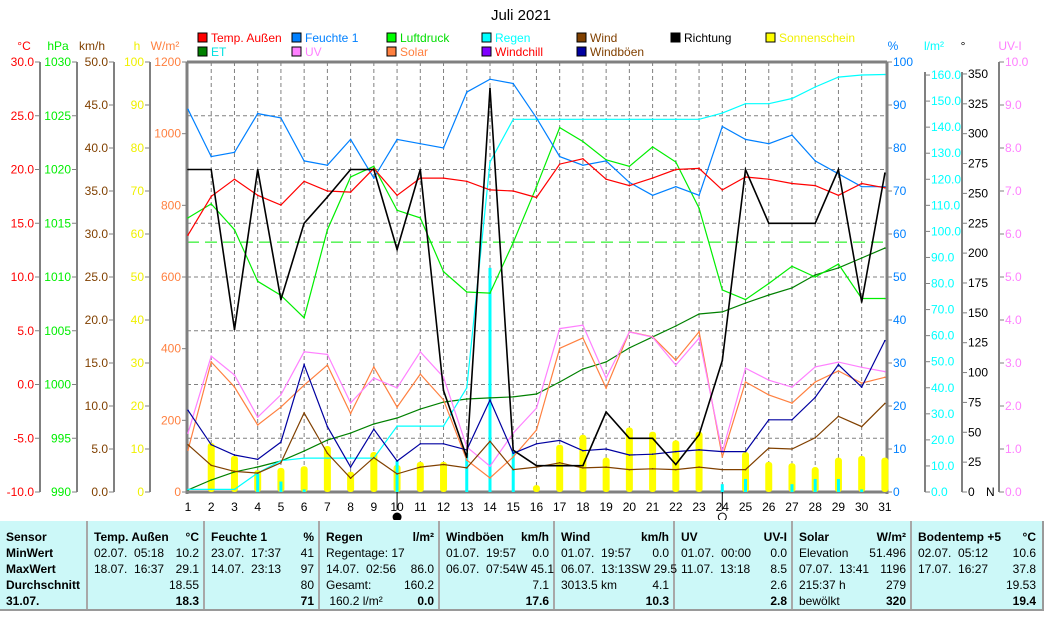 This screenshot has height=617, width=1046. Describe the element at coordinates (332, 38) in the screenshot. I see `legend-label: Feuchte 1` at that location.